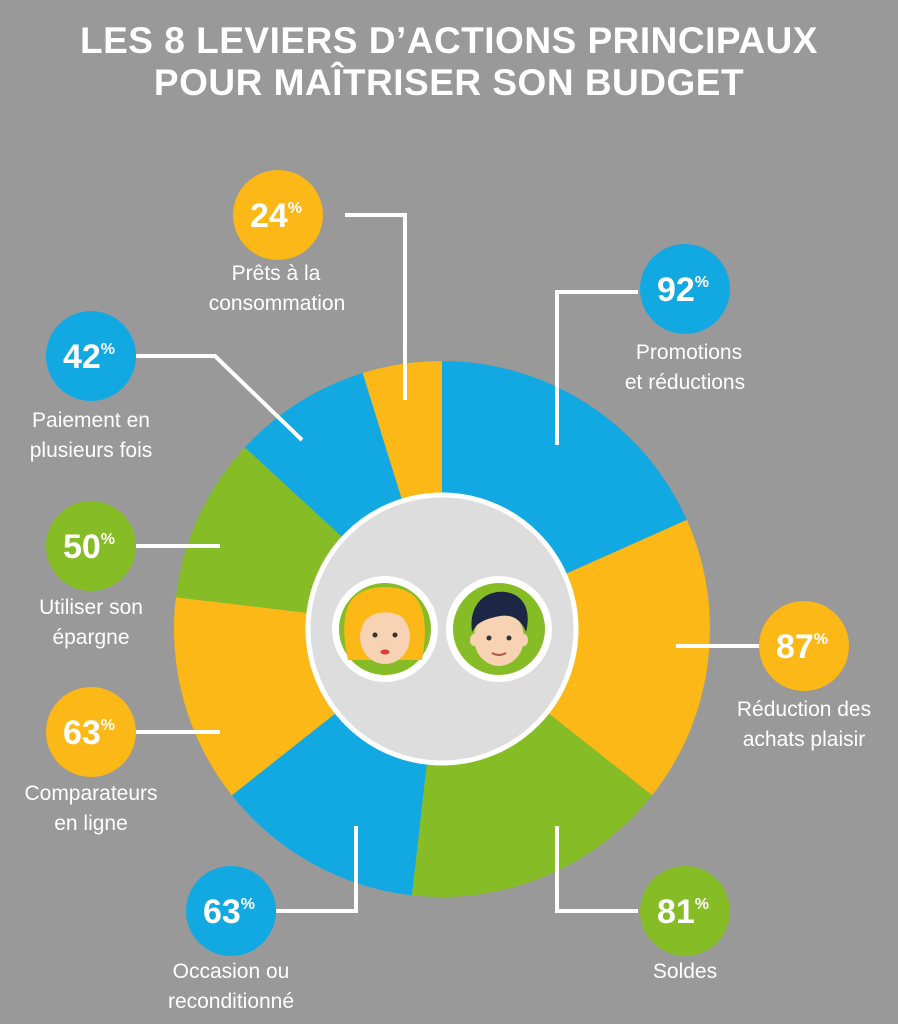 The height and width of the screenshot is (1024, 898). I want to click on center-hub, so click(442, 629).